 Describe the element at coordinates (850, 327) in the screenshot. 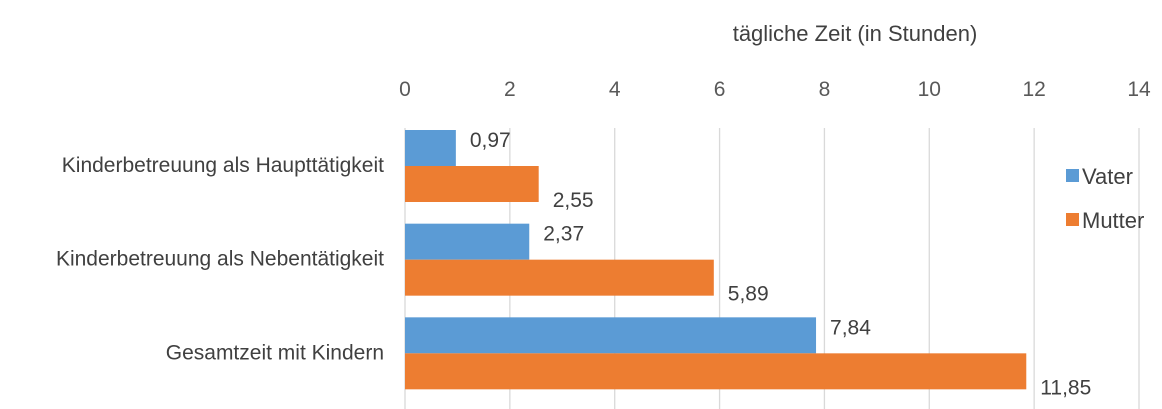

I see `data-label: 7,84` at that location.